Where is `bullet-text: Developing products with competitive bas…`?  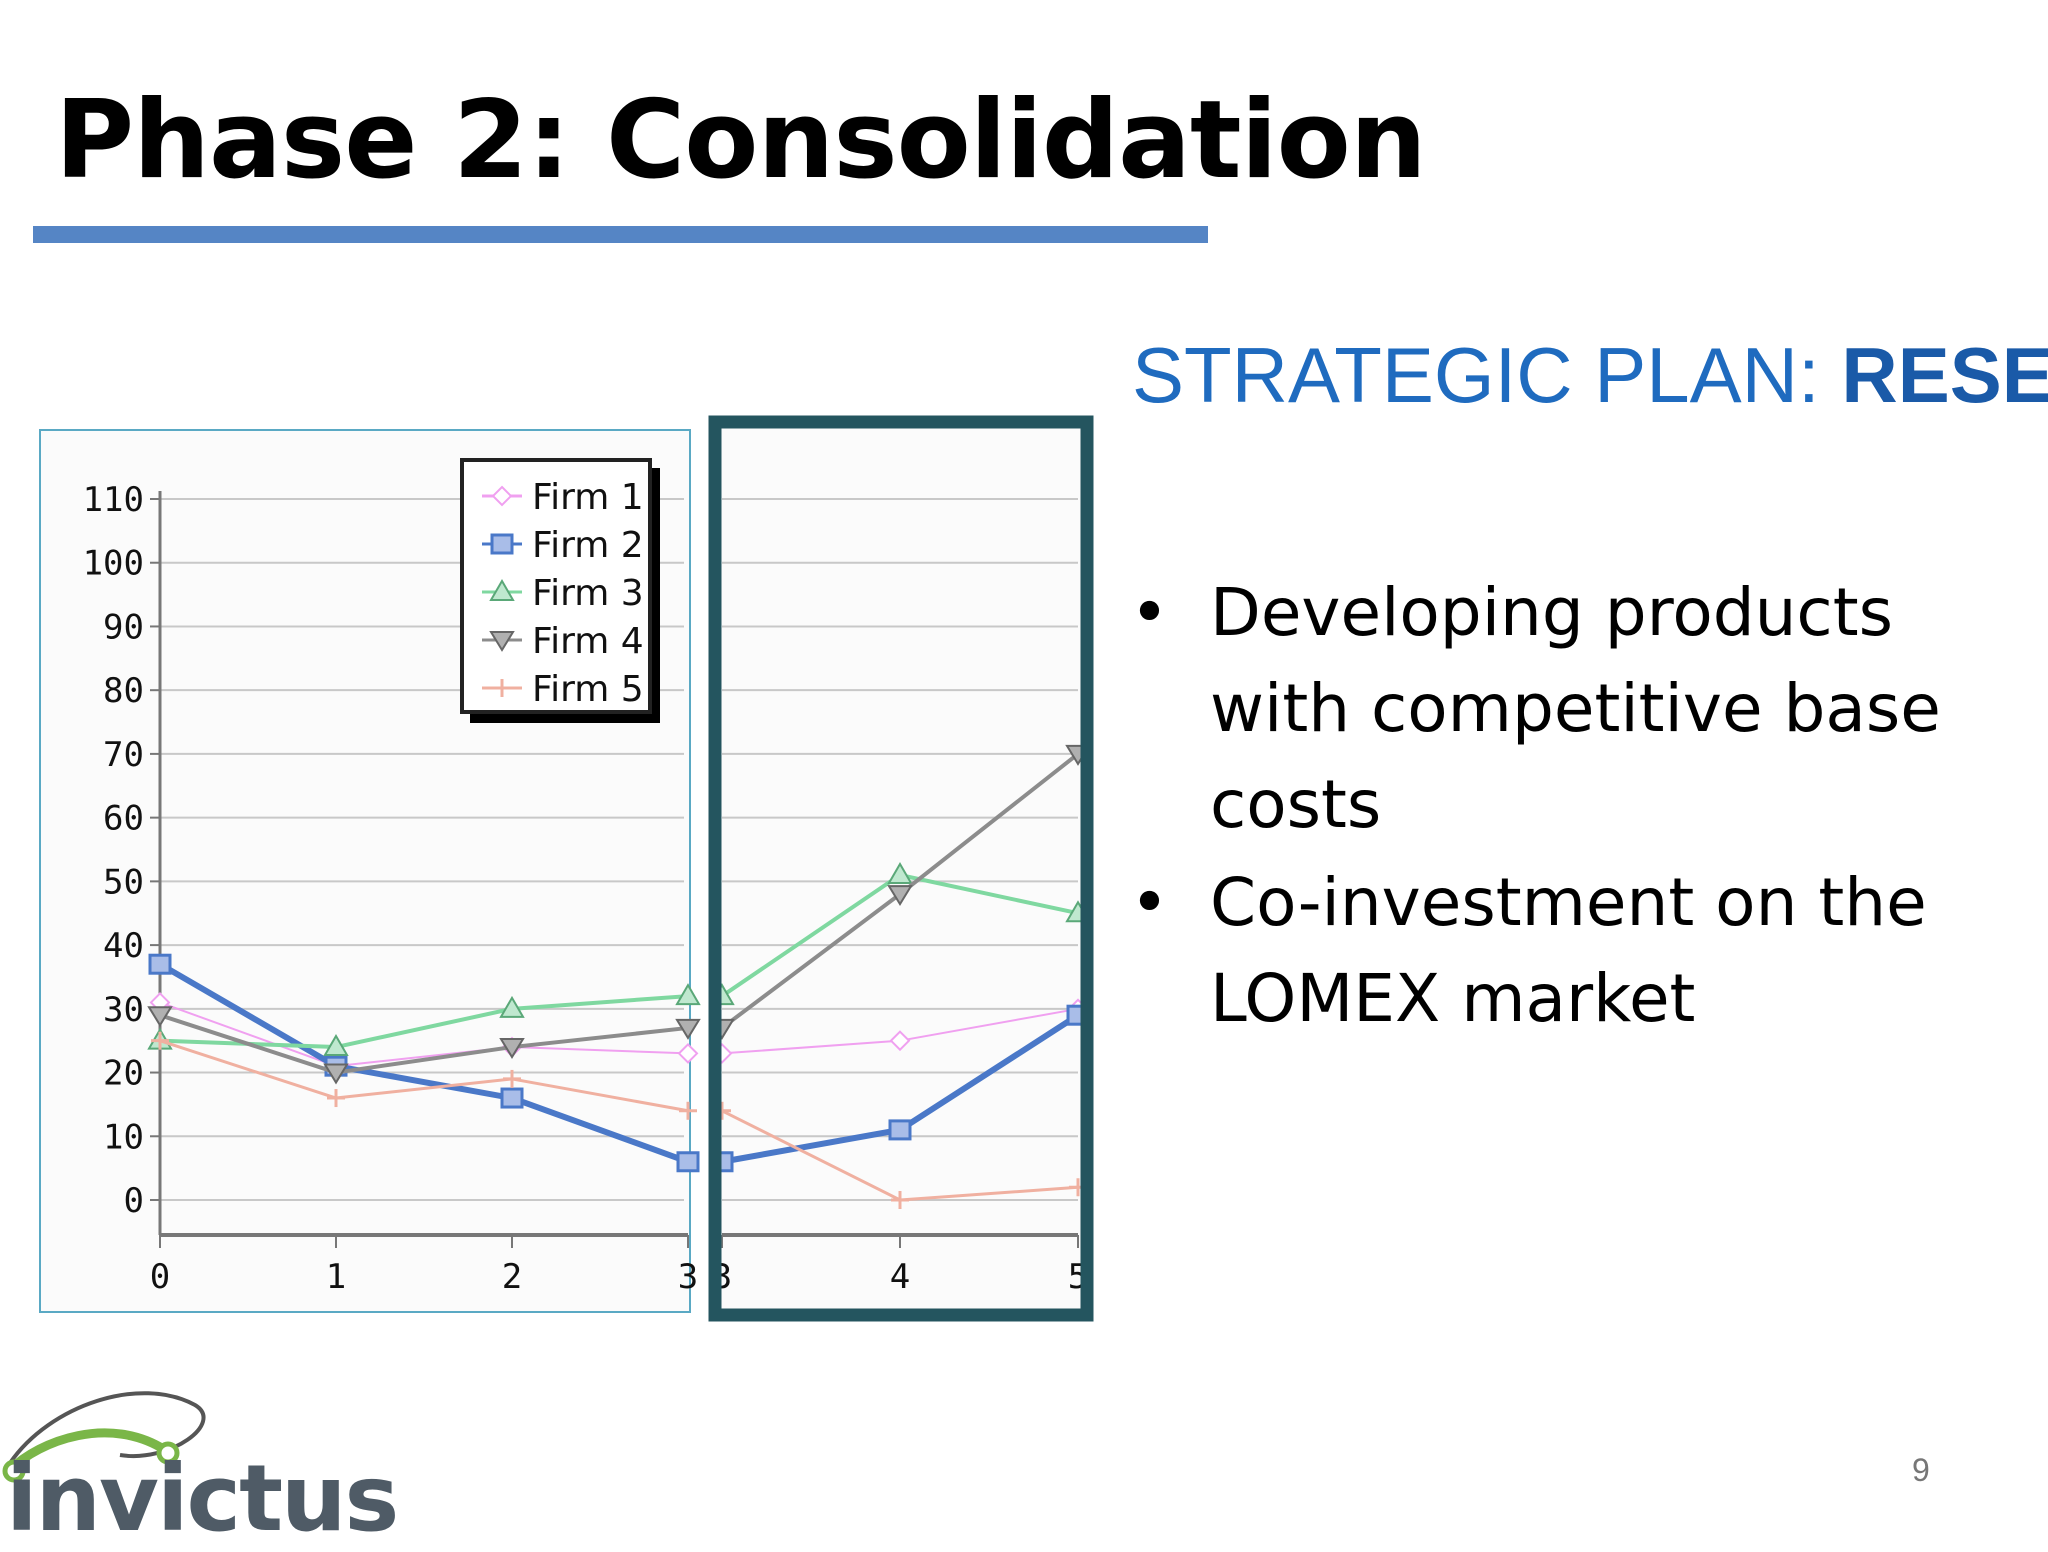
bullet-text: Developing products with competitive bas… is located at coordinates (1575, 708).